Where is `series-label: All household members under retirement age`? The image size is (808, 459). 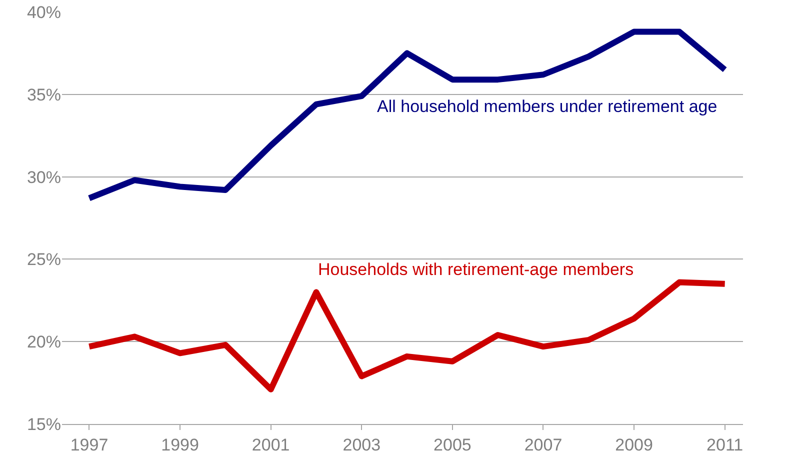
series-label: All household members under retirement age is located at coordinates (547, 106).